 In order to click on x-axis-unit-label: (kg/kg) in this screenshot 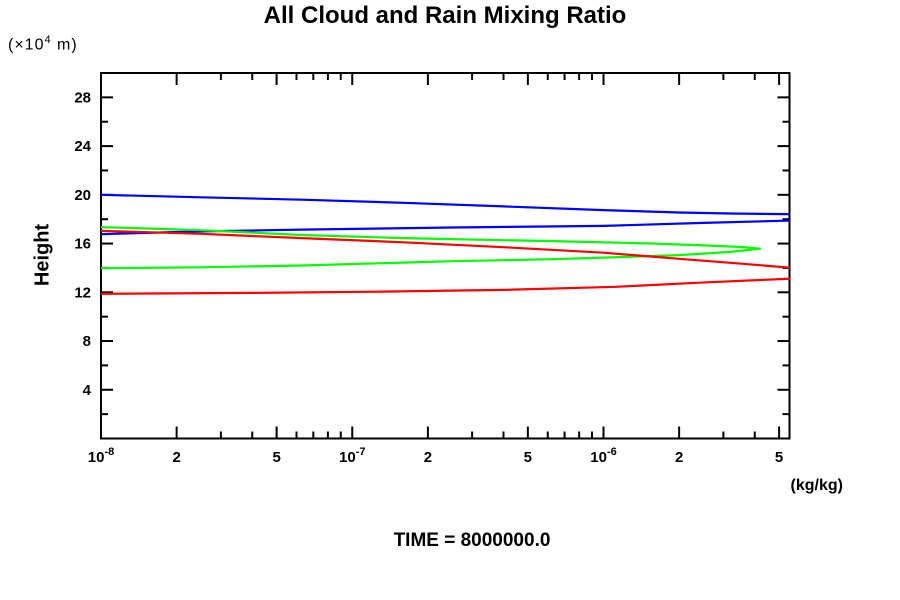, I will do `click(816, 485)`.